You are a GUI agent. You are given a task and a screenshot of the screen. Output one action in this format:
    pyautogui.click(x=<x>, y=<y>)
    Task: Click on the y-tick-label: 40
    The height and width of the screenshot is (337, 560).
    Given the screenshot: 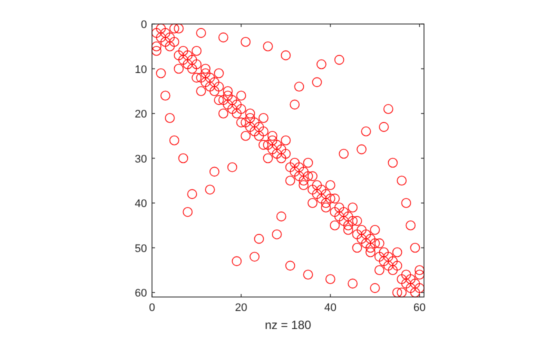 What is the action you would take?
    pyautogui.click(x=140, y=204)
    